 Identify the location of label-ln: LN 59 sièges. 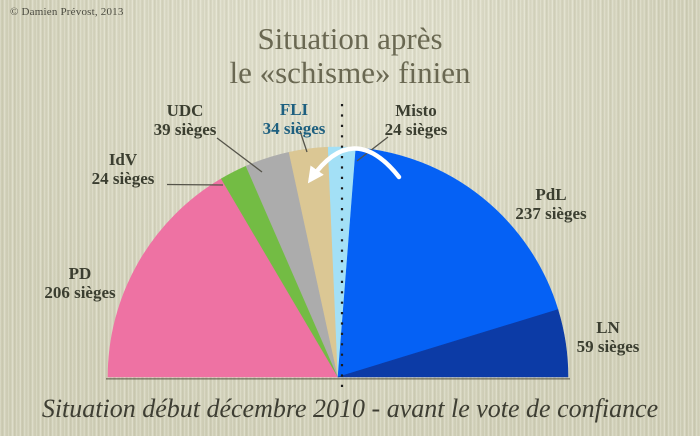
(608, 337).